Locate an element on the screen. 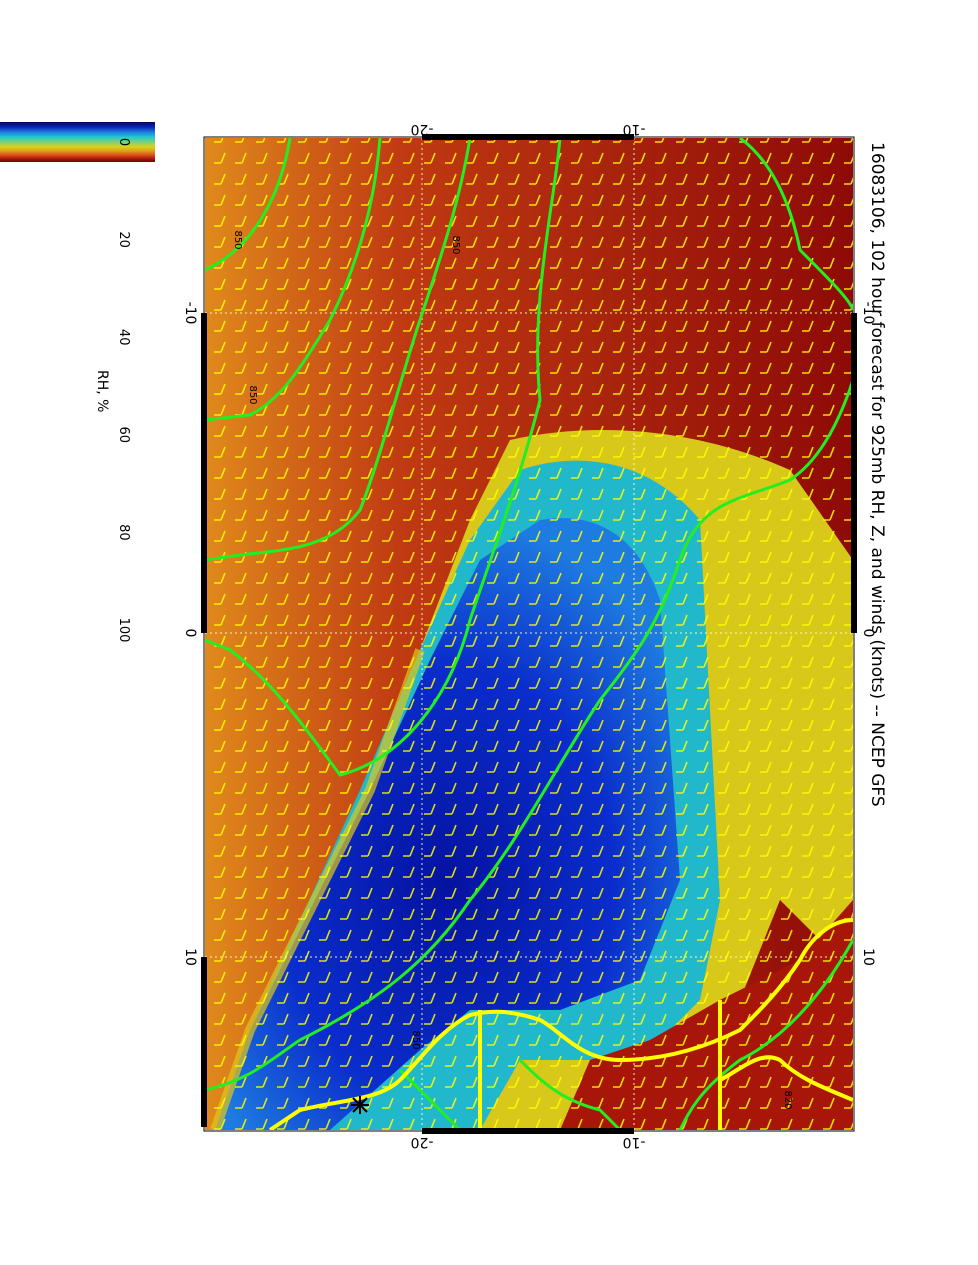 Image resolution: width=978 pixels, height=1265 pixels. station-star-icon is located at coordinates (360, 1105).